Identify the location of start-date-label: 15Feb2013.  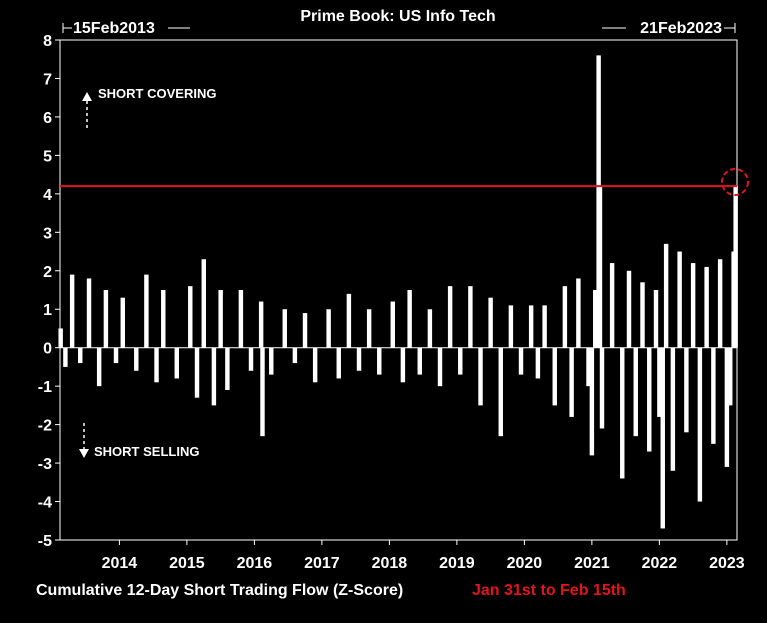
(114, 28).